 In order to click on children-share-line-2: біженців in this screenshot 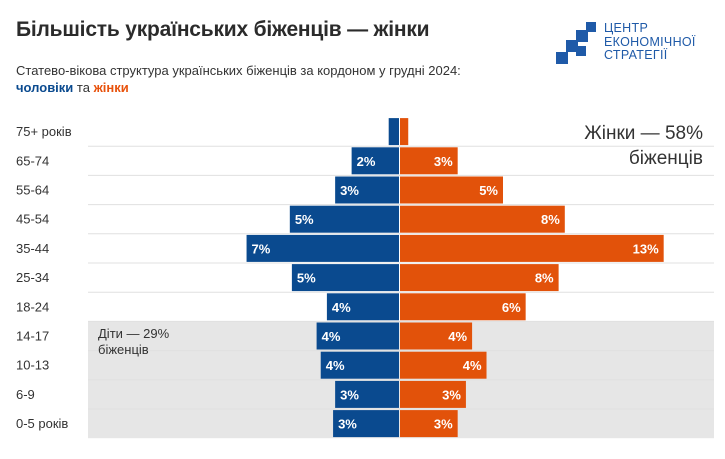, I will do `click(123, 349)`.